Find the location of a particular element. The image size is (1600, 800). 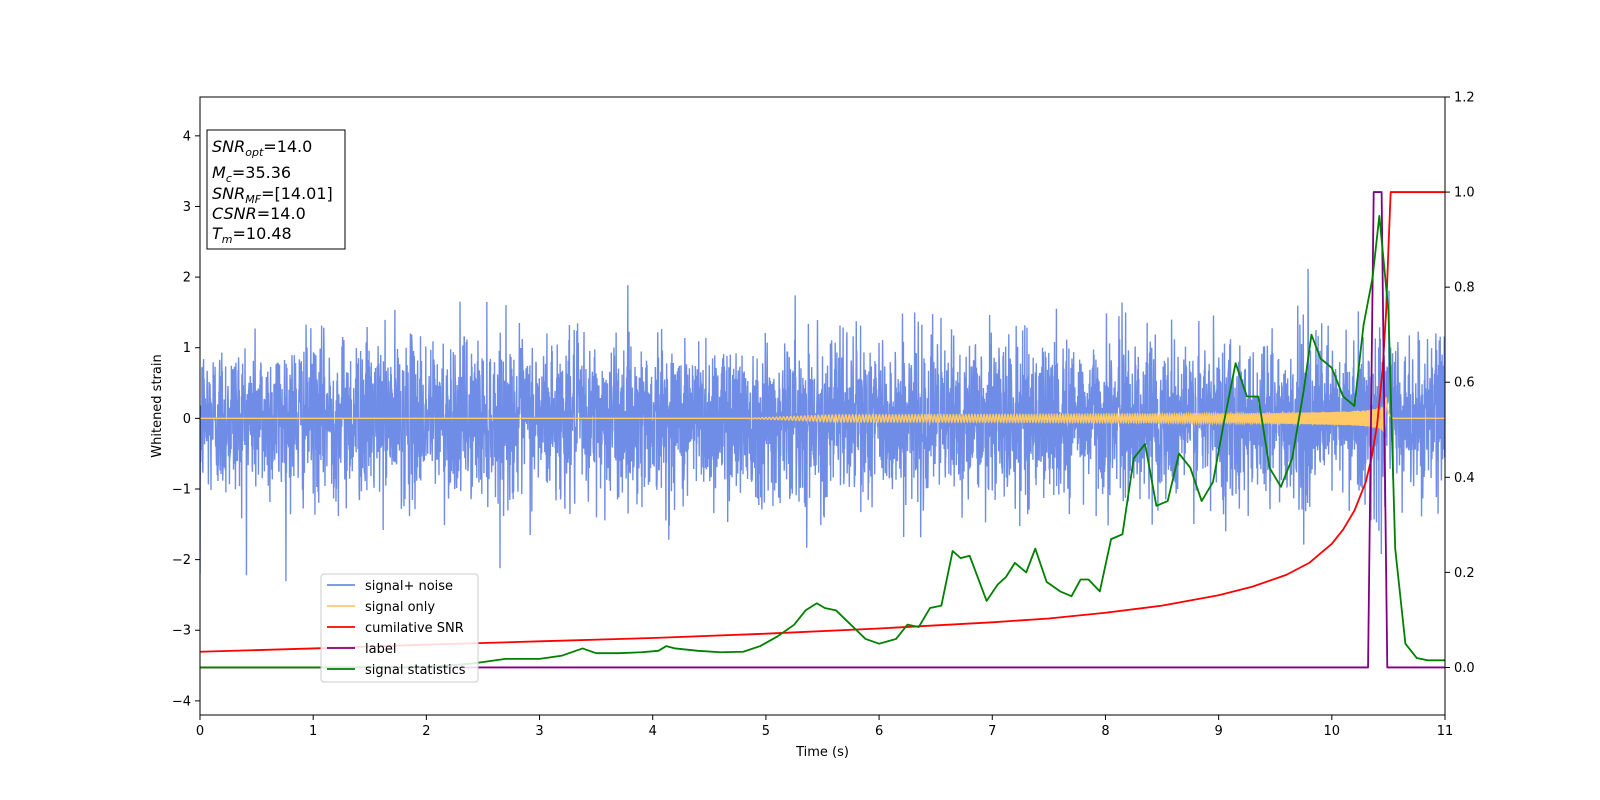

info-line: Tm=10.48 is located at coordinates (252, 235).